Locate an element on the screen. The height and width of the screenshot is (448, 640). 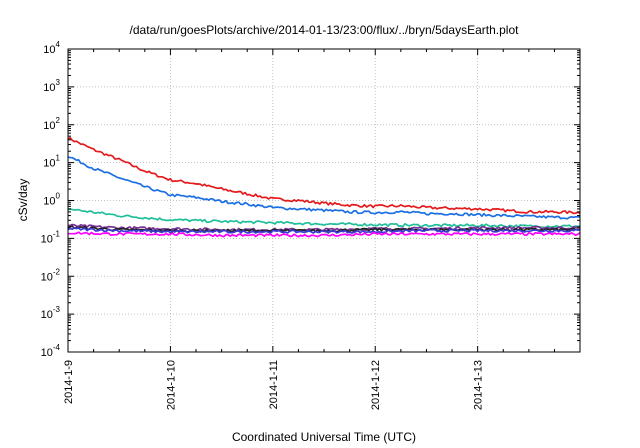
y-tick-label: 10⁻² is located at coordinates (51, 275).